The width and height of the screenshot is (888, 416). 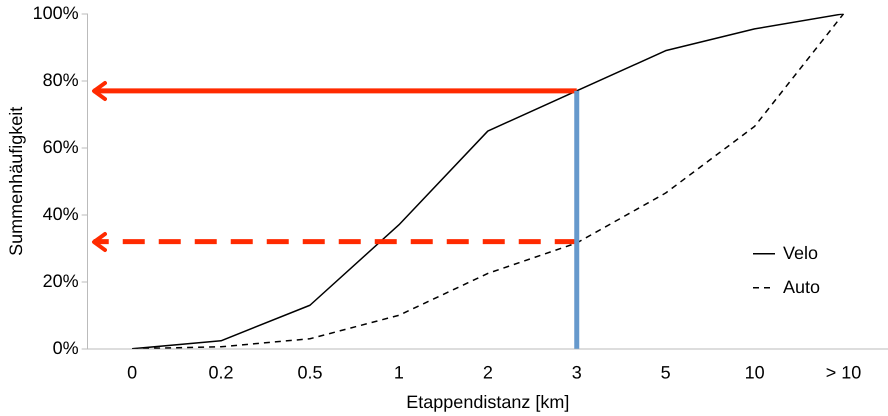 What do you see at coordinates (488, 402) in the screenshot?
I see `x-axis-title: Etappendistanz [km]` at bounding box center [488, 402].